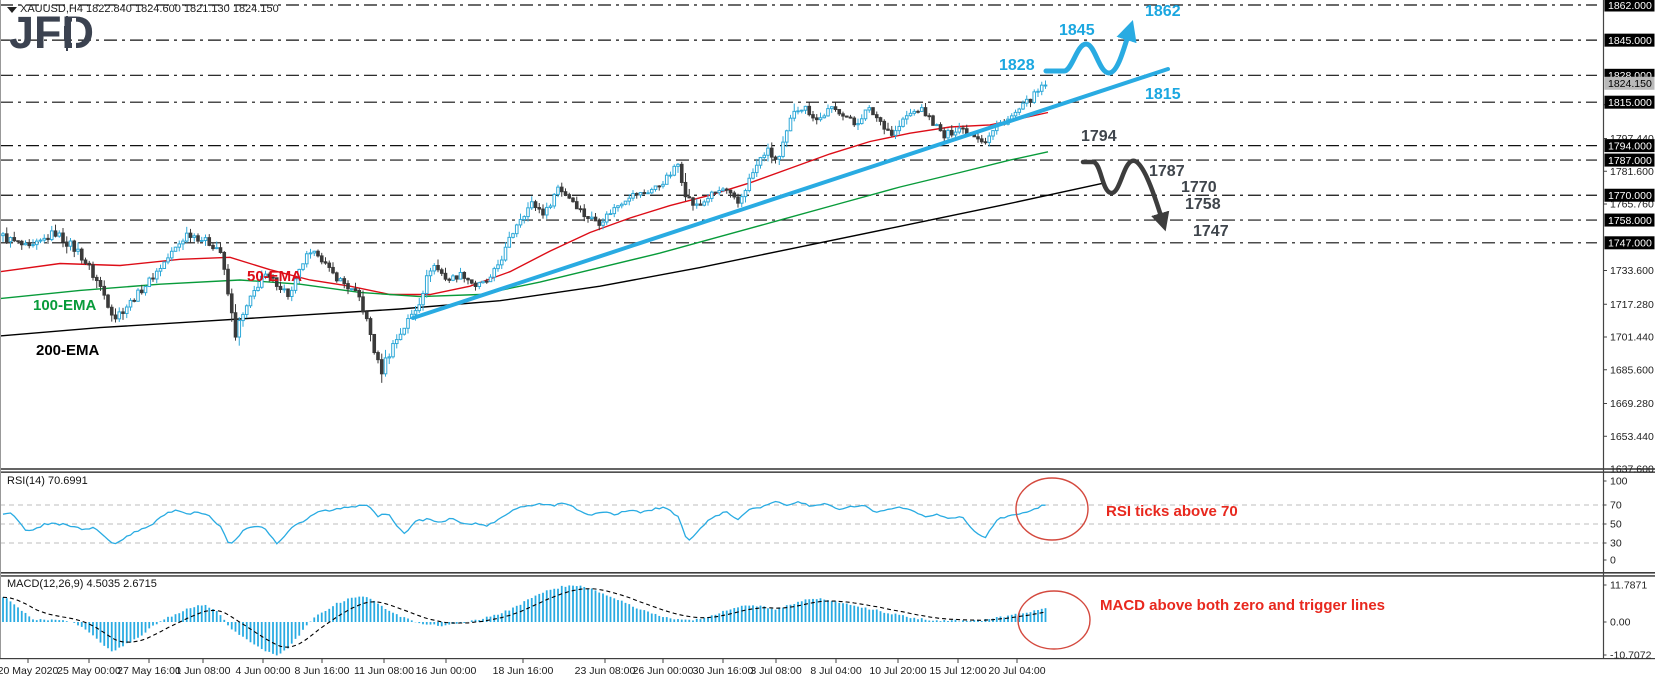 The width and height of the screenshot is (1655, 686). I want to click on svg-text: 50, so click(1616, 525).